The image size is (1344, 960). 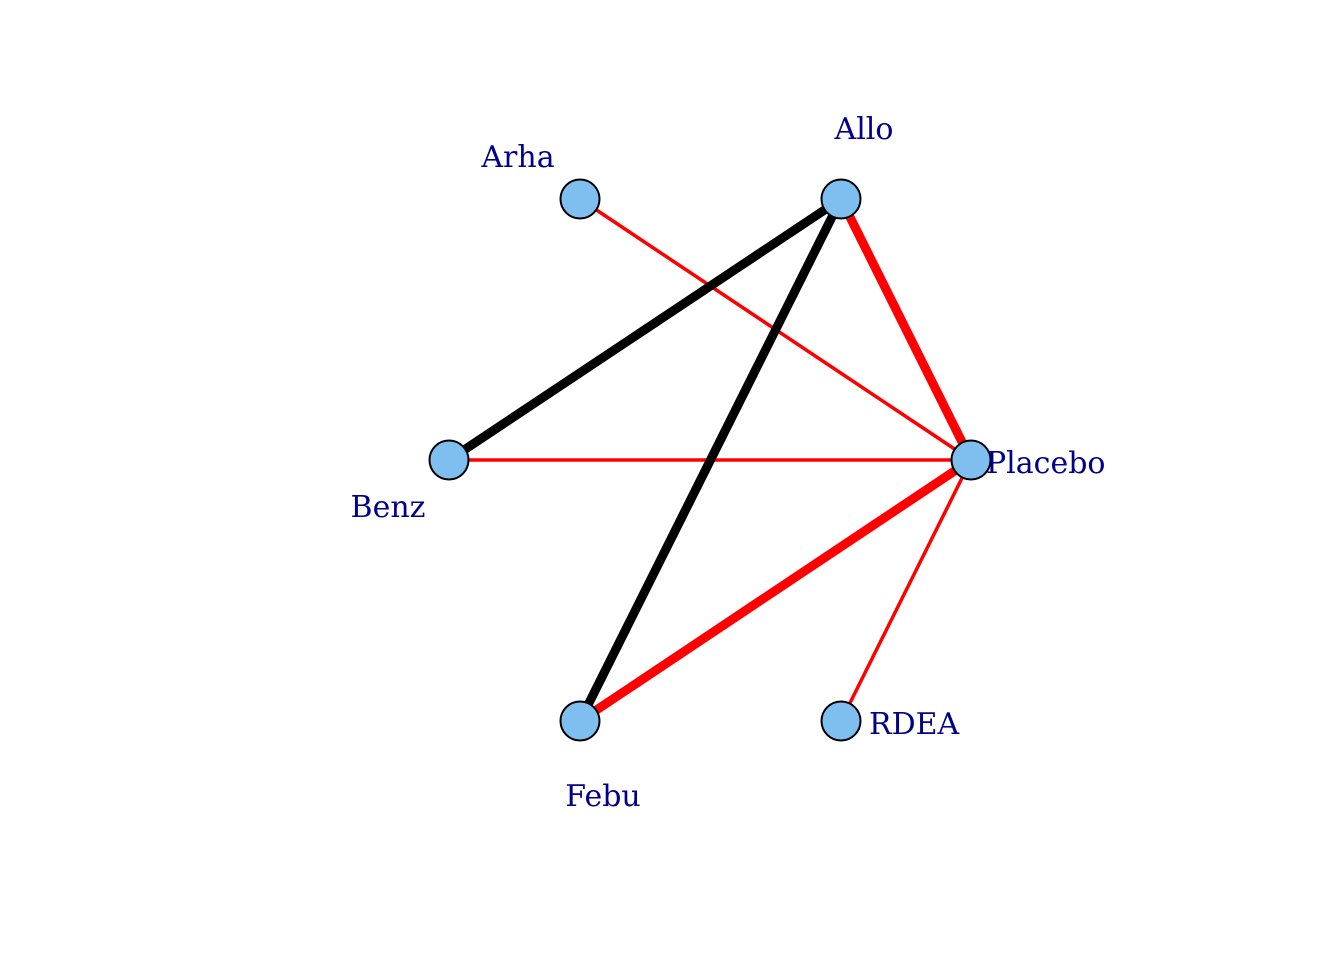 What do you see at coordinates (841, 721) in the screenshot?
I see `node-rdea` at bounding box center [841, 721].